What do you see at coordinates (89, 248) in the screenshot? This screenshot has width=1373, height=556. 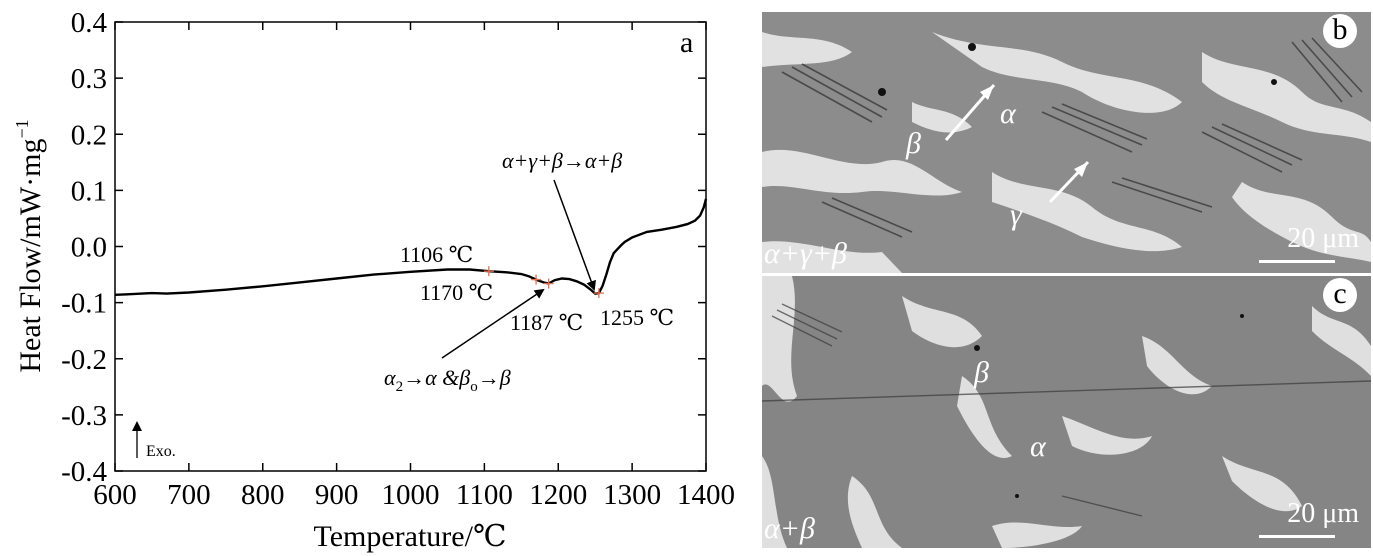 I see `y-tick-label: 0.0` at bounding box center [89, 248].